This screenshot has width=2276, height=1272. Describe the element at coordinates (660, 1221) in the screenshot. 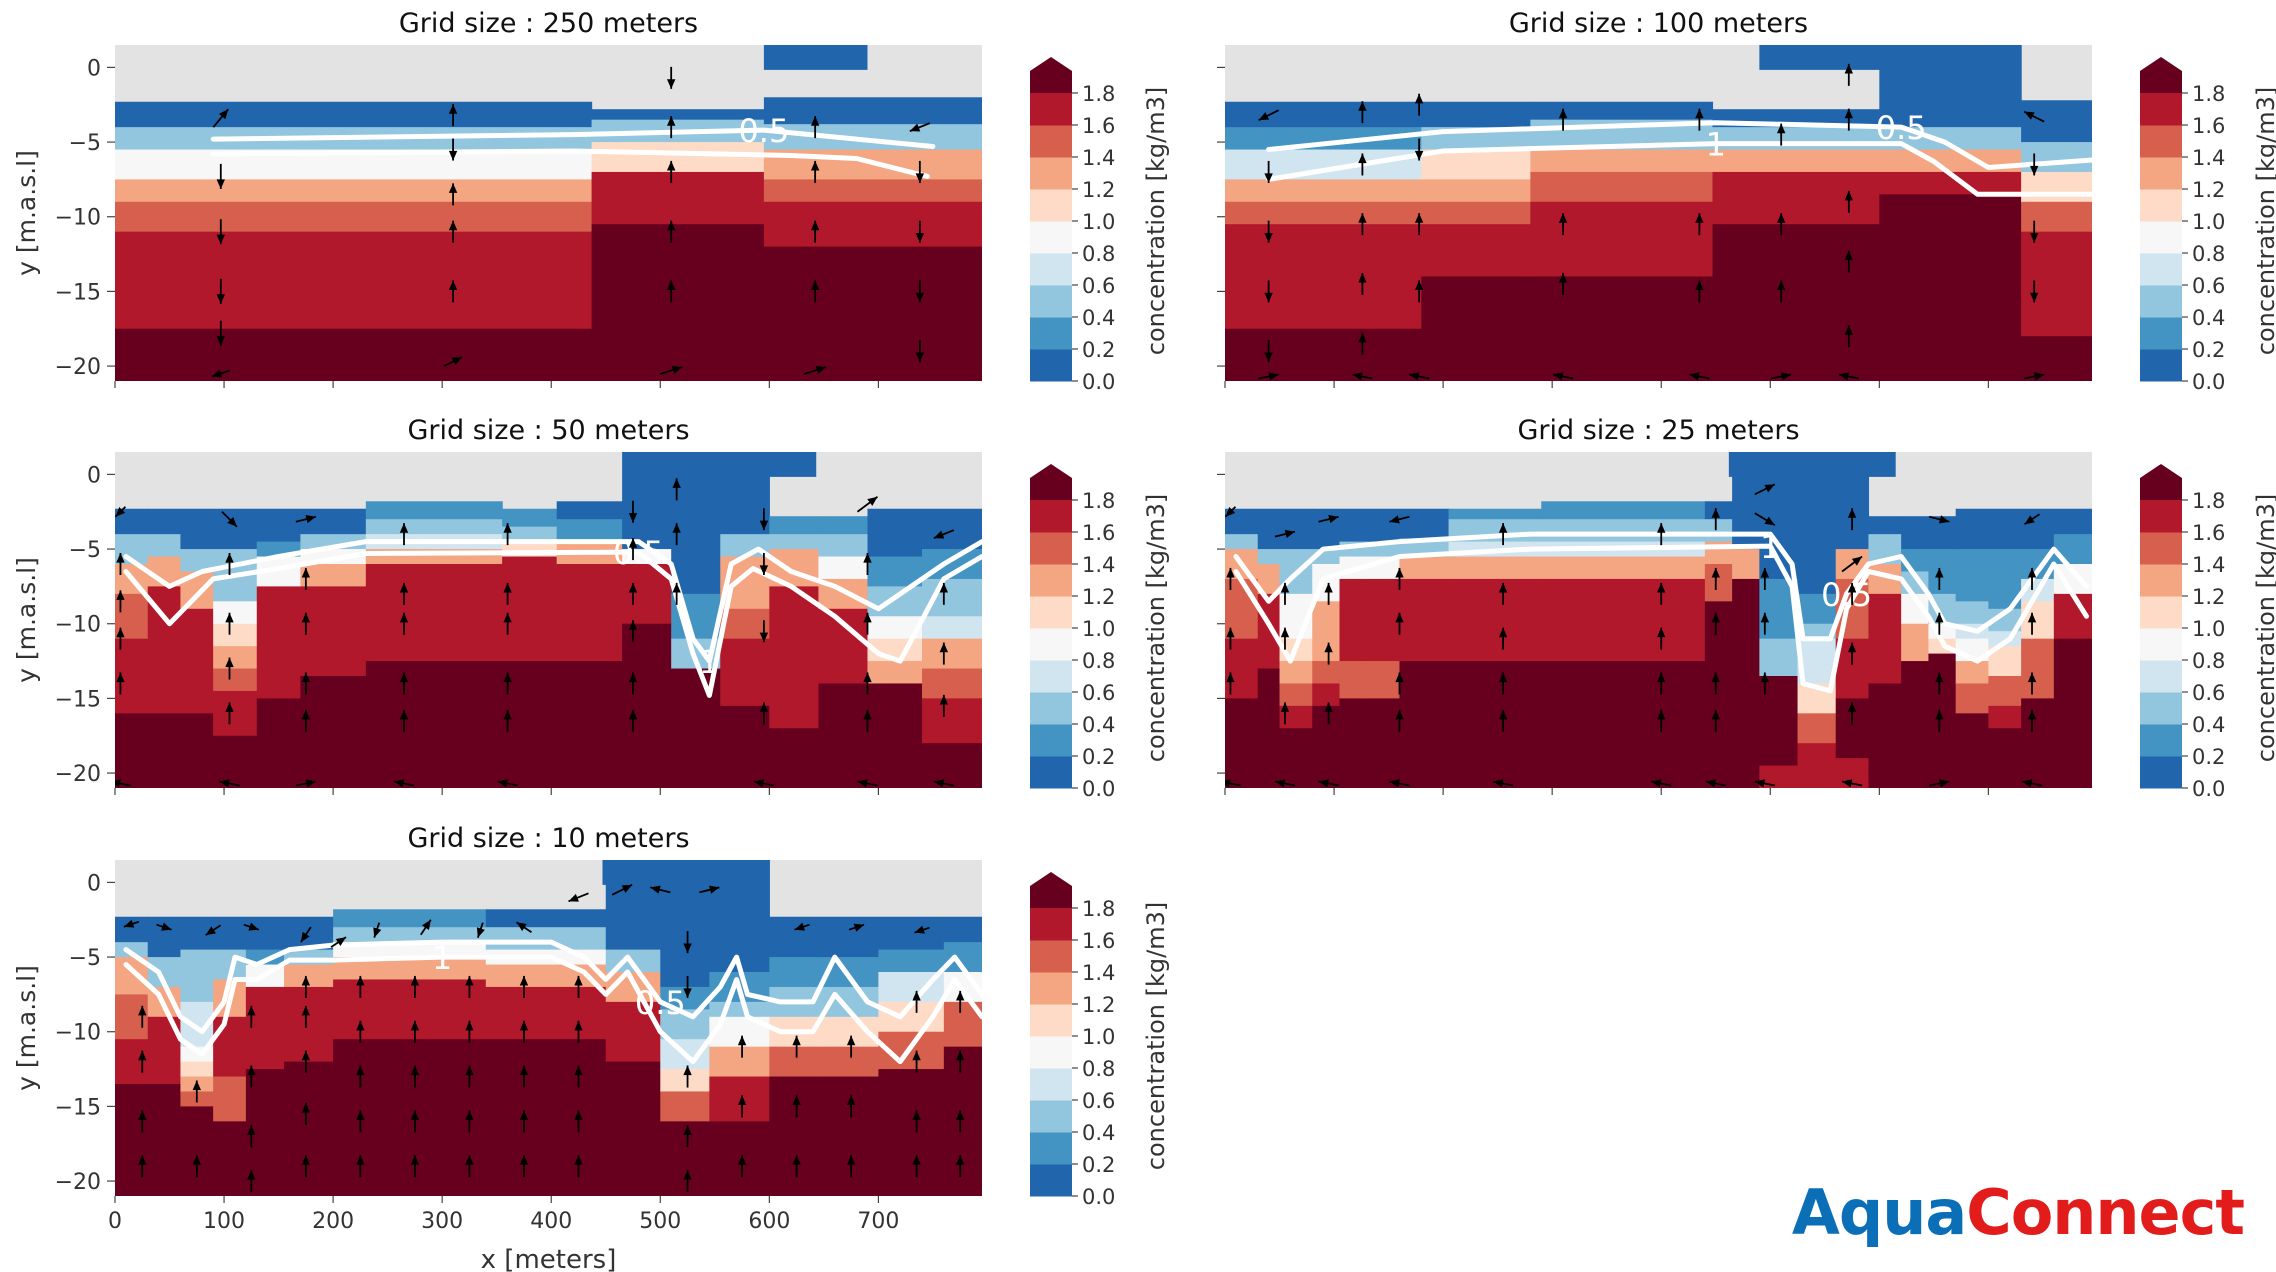

I see `x-tick-label: 500` at that location.